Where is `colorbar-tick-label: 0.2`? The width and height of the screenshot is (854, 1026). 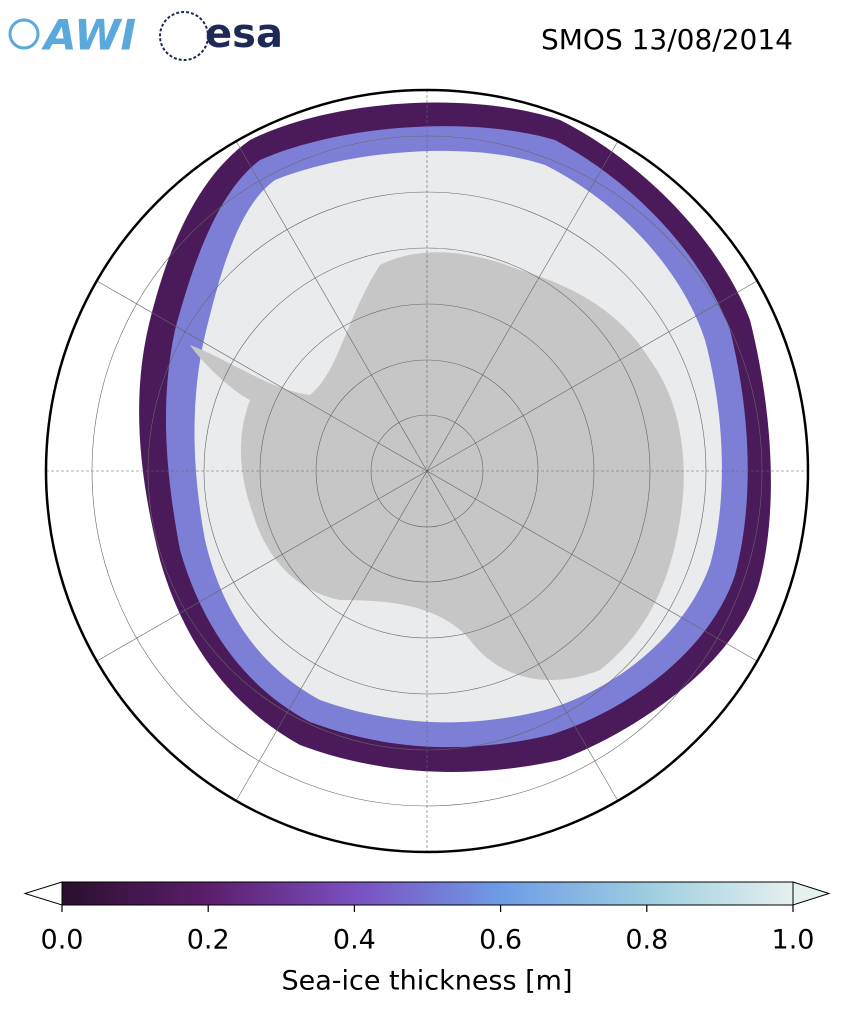 colorbar-tick-label: 0.2 is located at coordinates (208, 940).